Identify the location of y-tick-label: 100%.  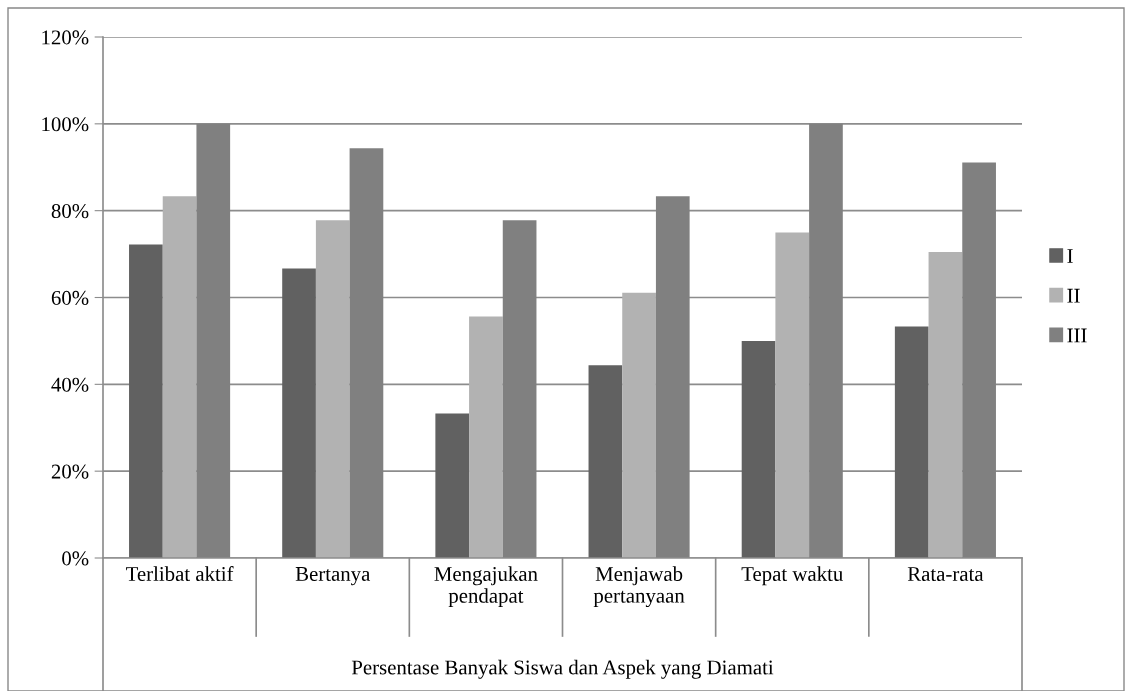
(65, 124).